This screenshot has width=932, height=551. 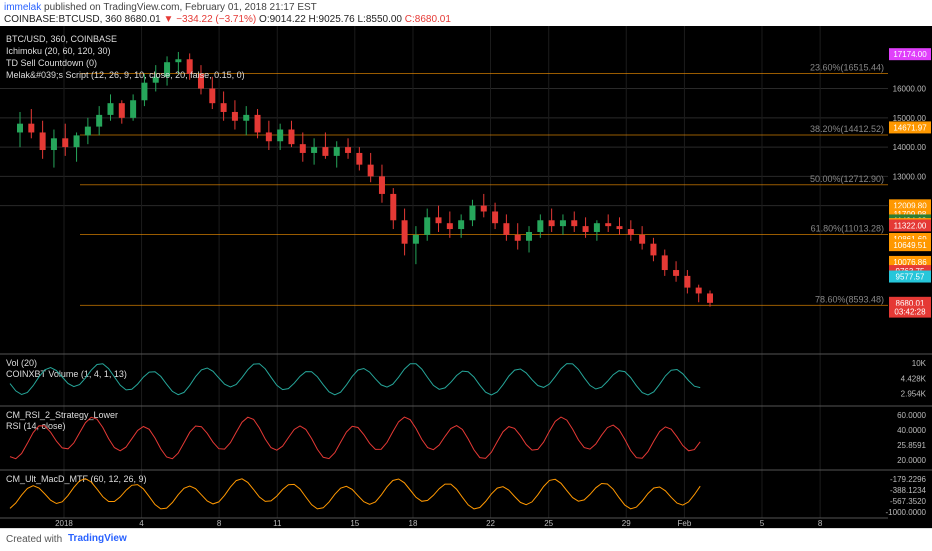 I want to click on open-value: O:9014.22, so click(x=282, y=19).